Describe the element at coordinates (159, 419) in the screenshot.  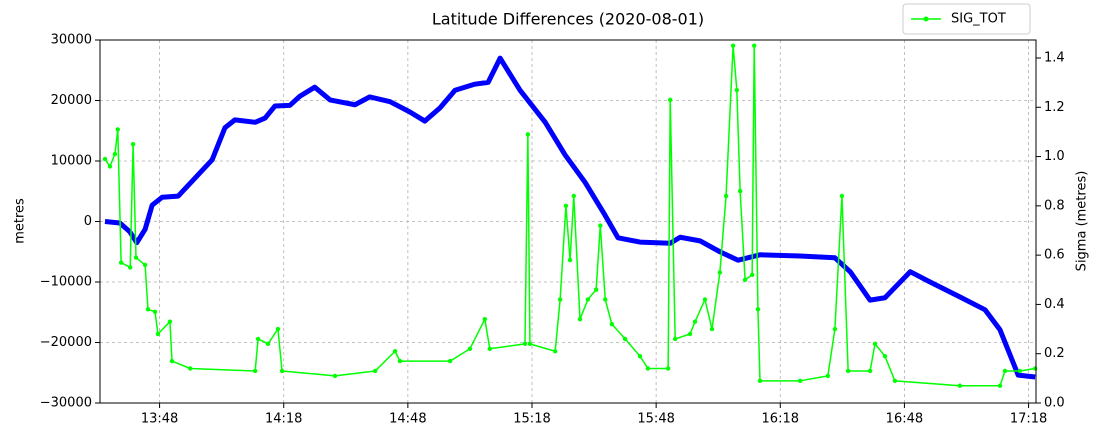
I see `x-tick-label: 13:48` at that location.